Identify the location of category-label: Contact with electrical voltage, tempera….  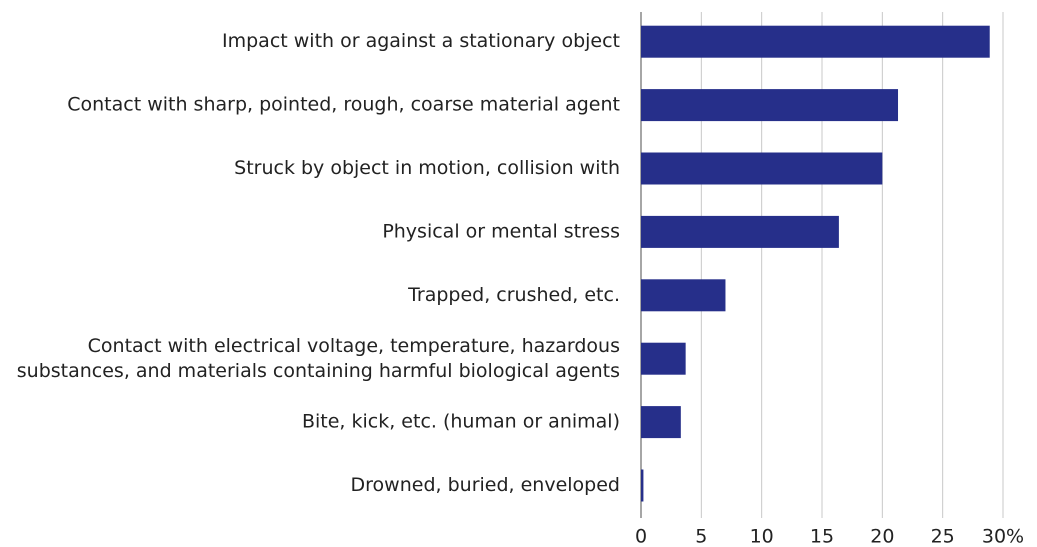
(318, 358).